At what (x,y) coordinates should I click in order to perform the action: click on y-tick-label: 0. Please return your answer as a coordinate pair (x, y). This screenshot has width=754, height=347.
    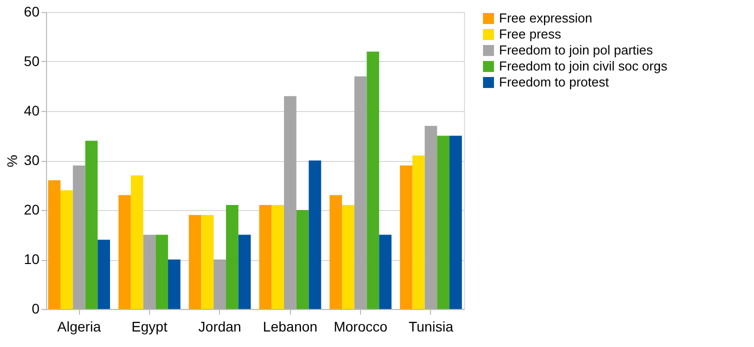
    Looking at the image, I should click on (36, 308).